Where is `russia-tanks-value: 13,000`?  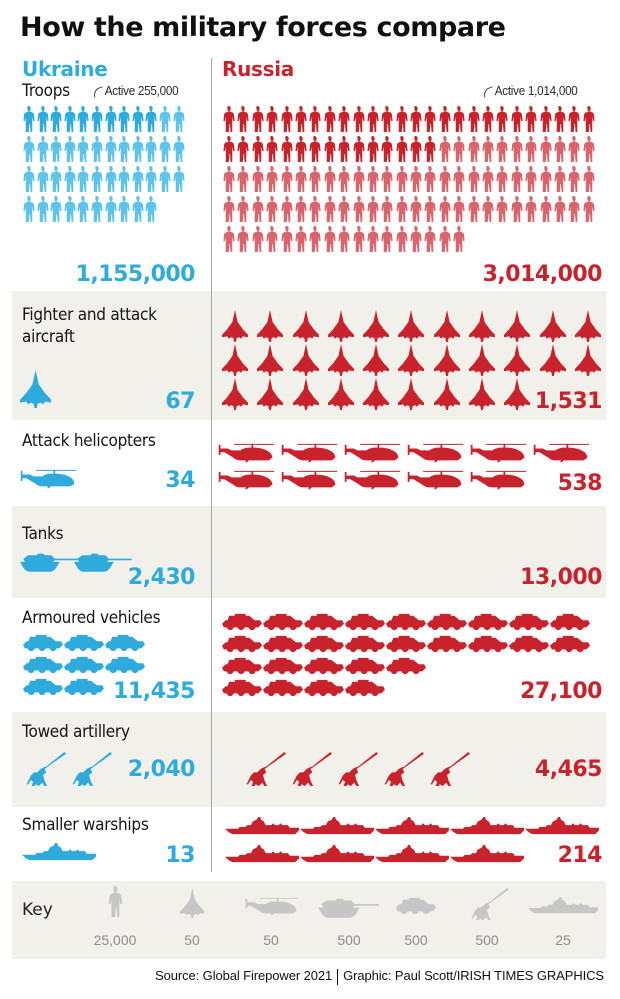
russia-tanks-value: 13,000 is located at coordinates (561, 577).